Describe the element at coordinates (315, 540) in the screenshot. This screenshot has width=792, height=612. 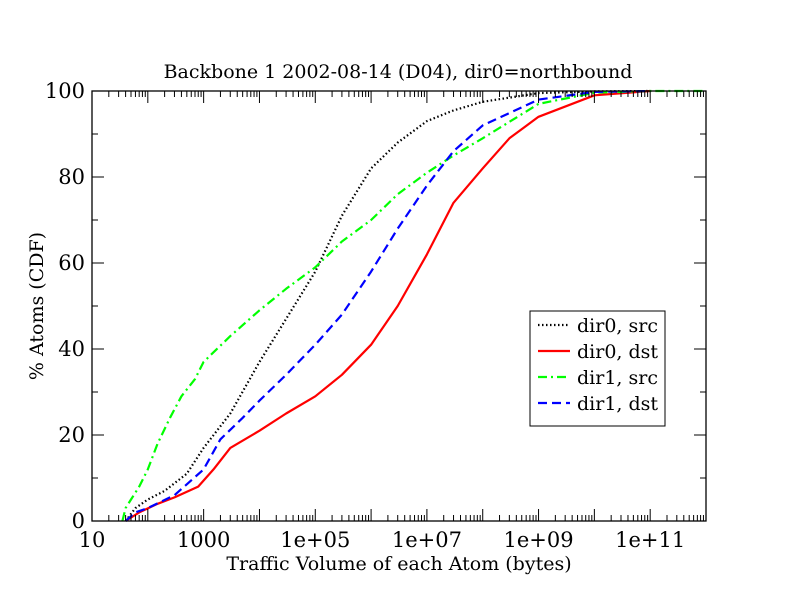
I see `x-tick-label: 1e+05` at that location.